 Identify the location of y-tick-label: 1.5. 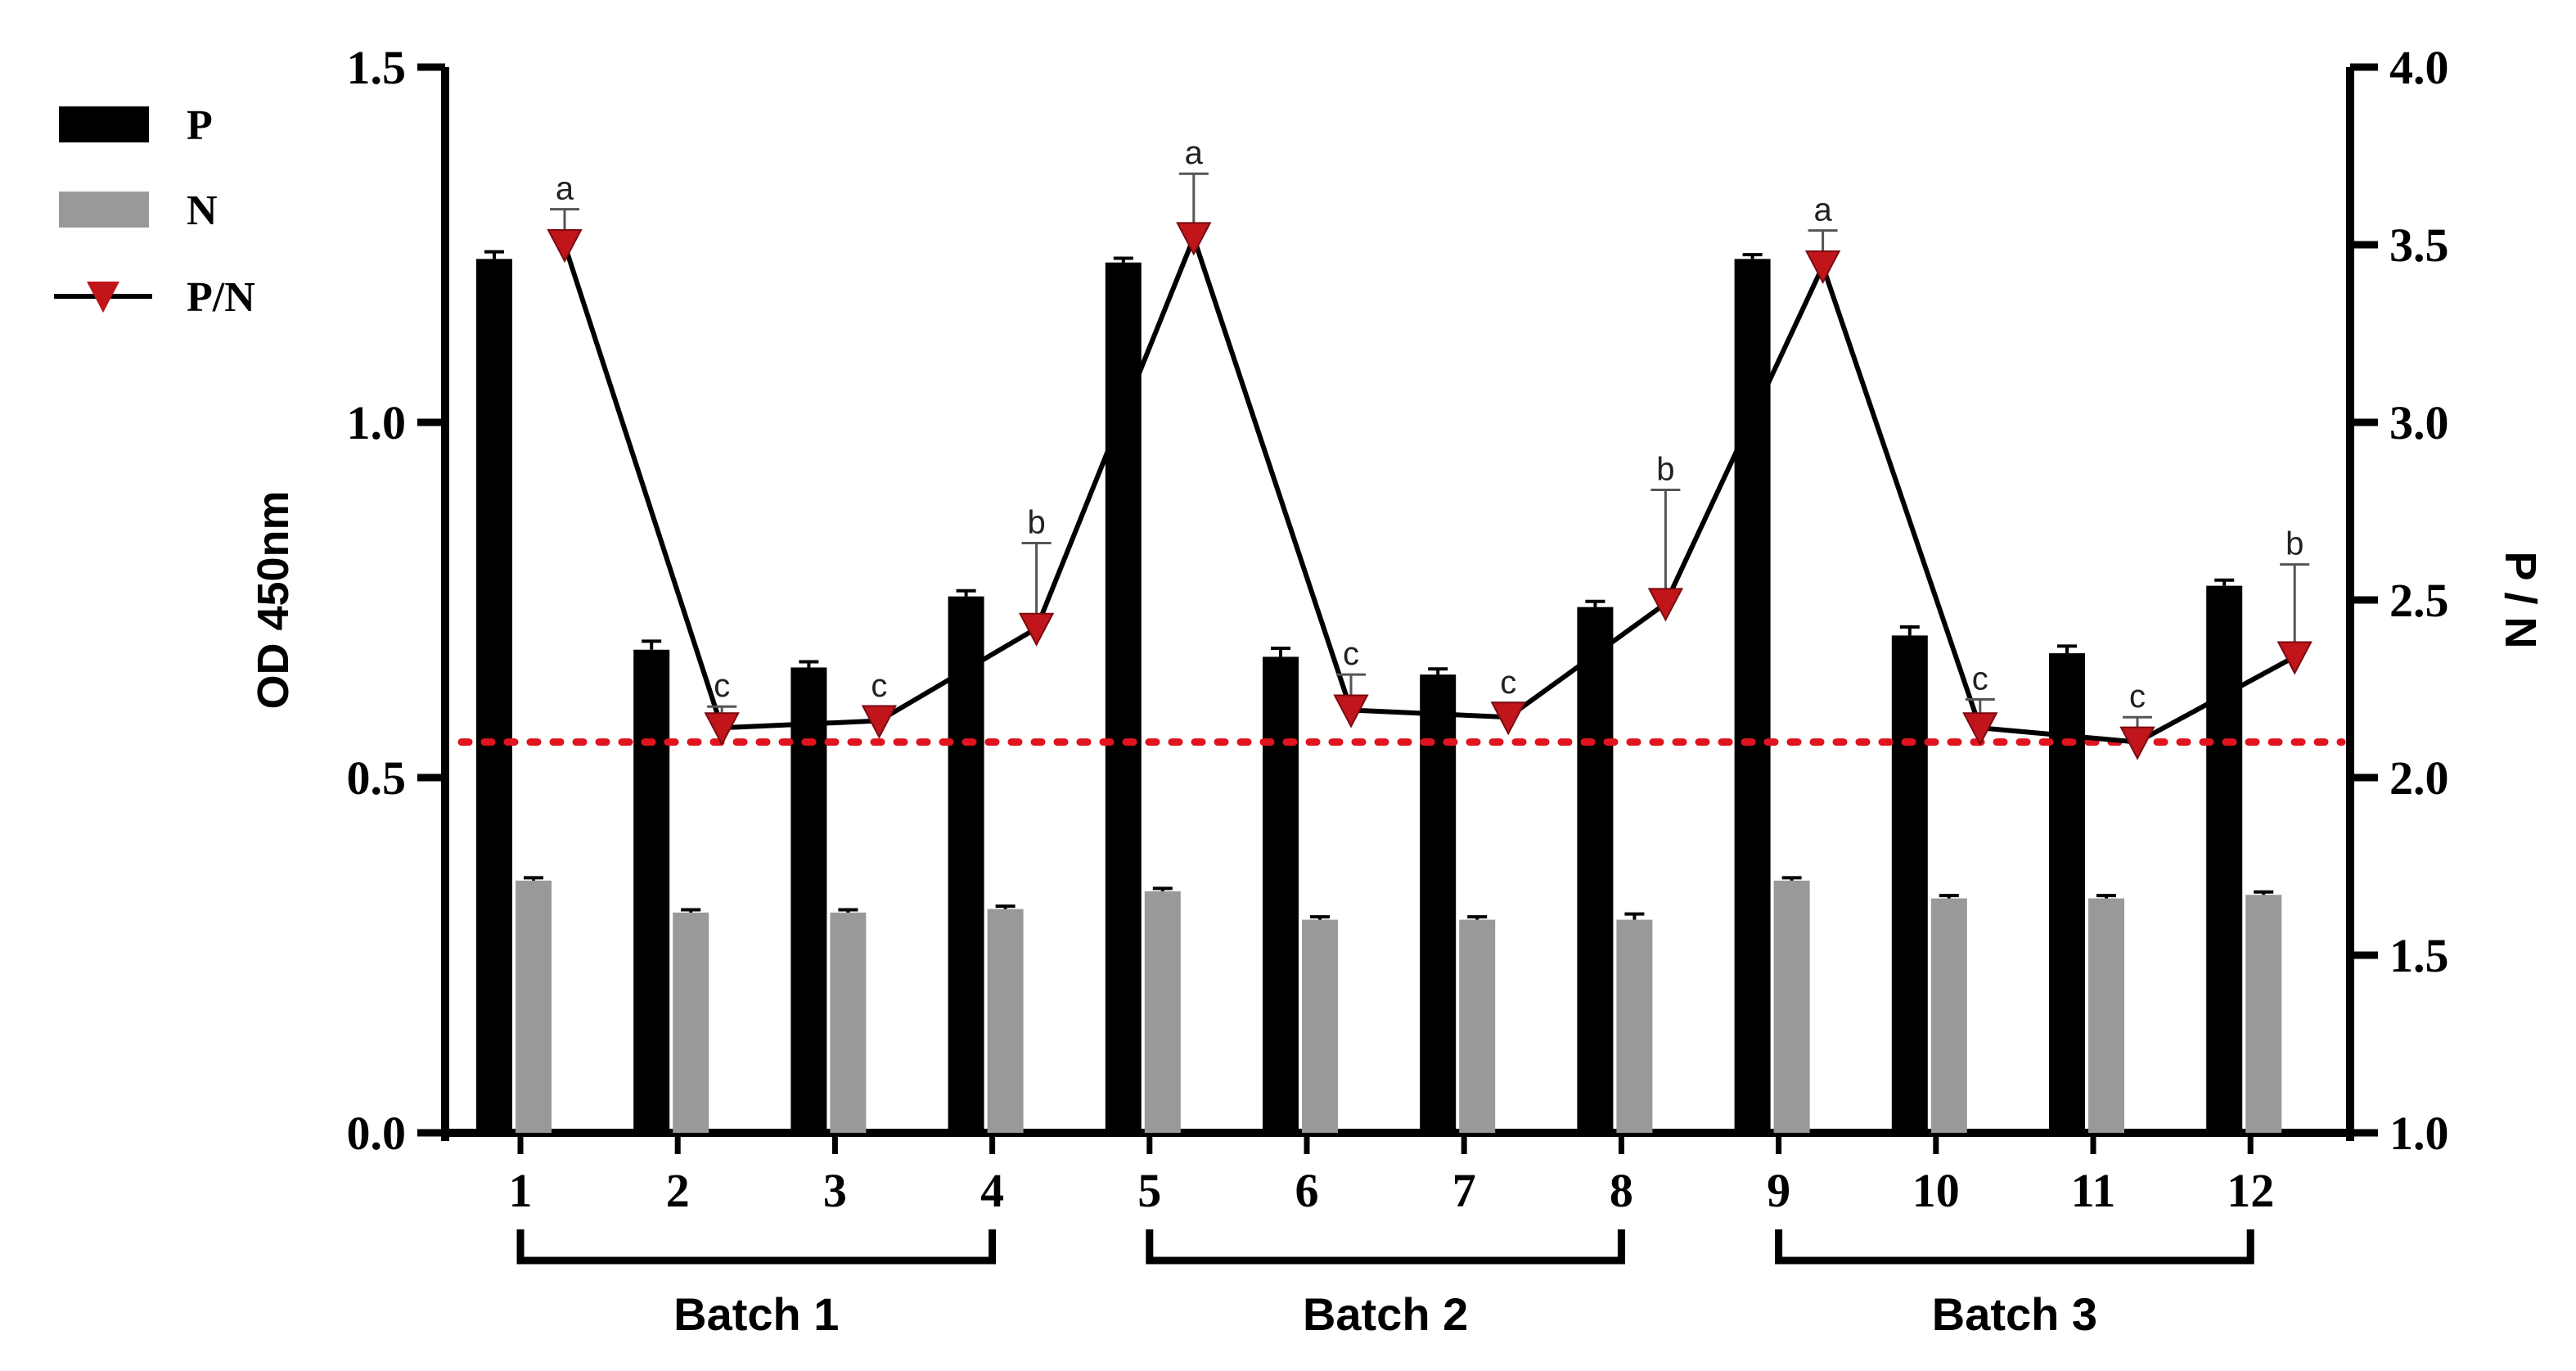
(377, 67).